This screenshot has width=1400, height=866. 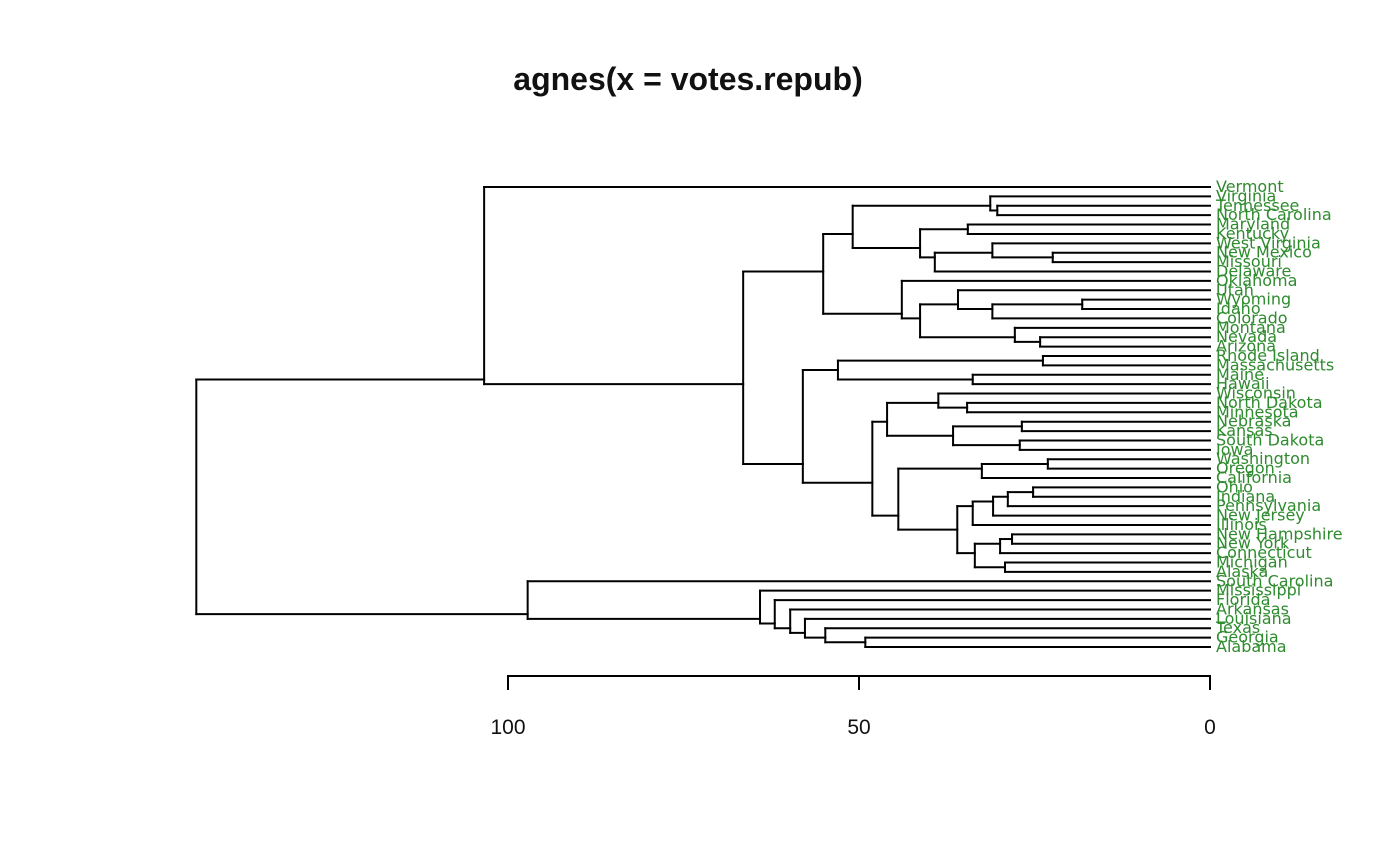 I want to click on leaf-label: Kansas, so click(x=1244, y=430).